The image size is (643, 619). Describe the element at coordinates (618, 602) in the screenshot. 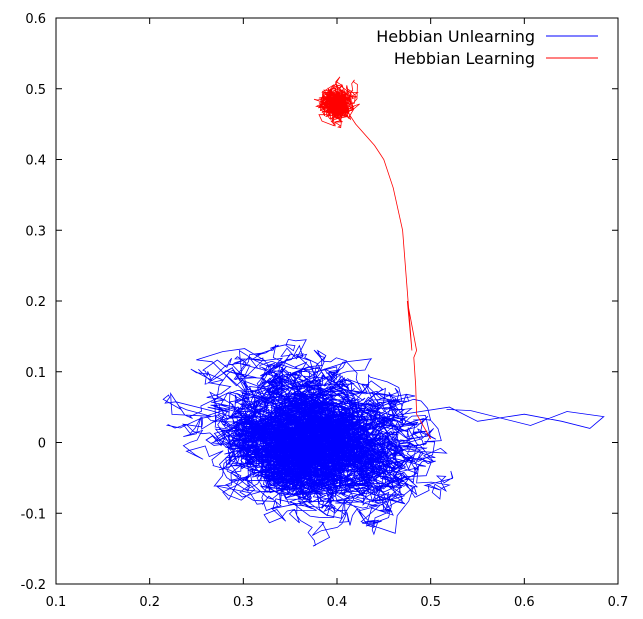

I see `x-tick-label: 0.7` at that location.